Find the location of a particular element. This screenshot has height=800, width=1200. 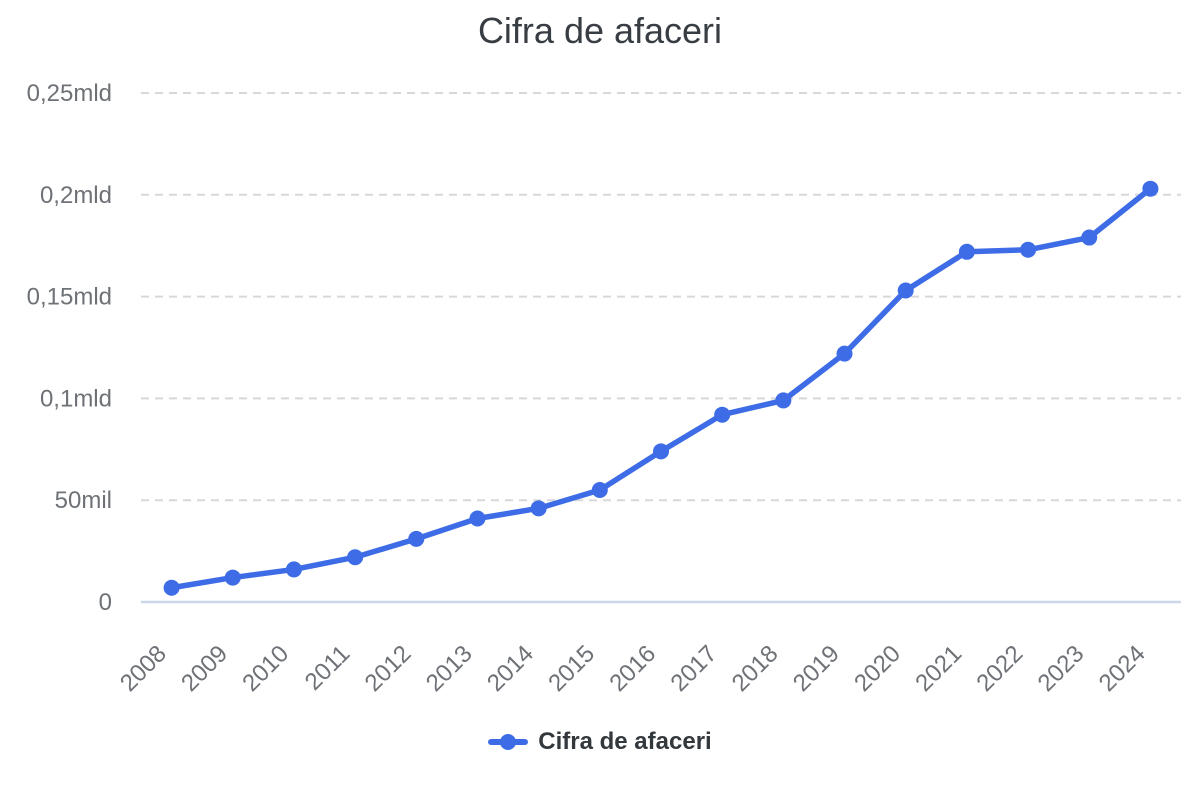

x-axis-tick-label: 2008 is located at coordinates (143, 668).